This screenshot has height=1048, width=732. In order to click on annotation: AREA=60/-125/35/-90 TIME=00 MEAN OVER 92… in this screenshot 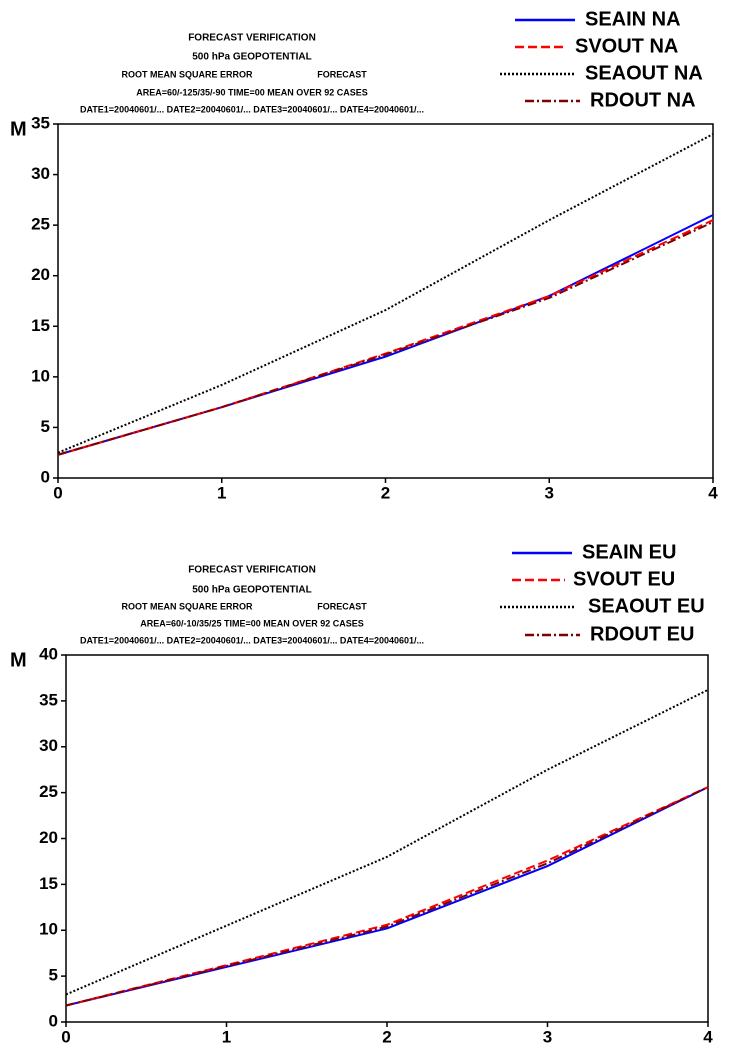, I will do `click(252, 92)`.